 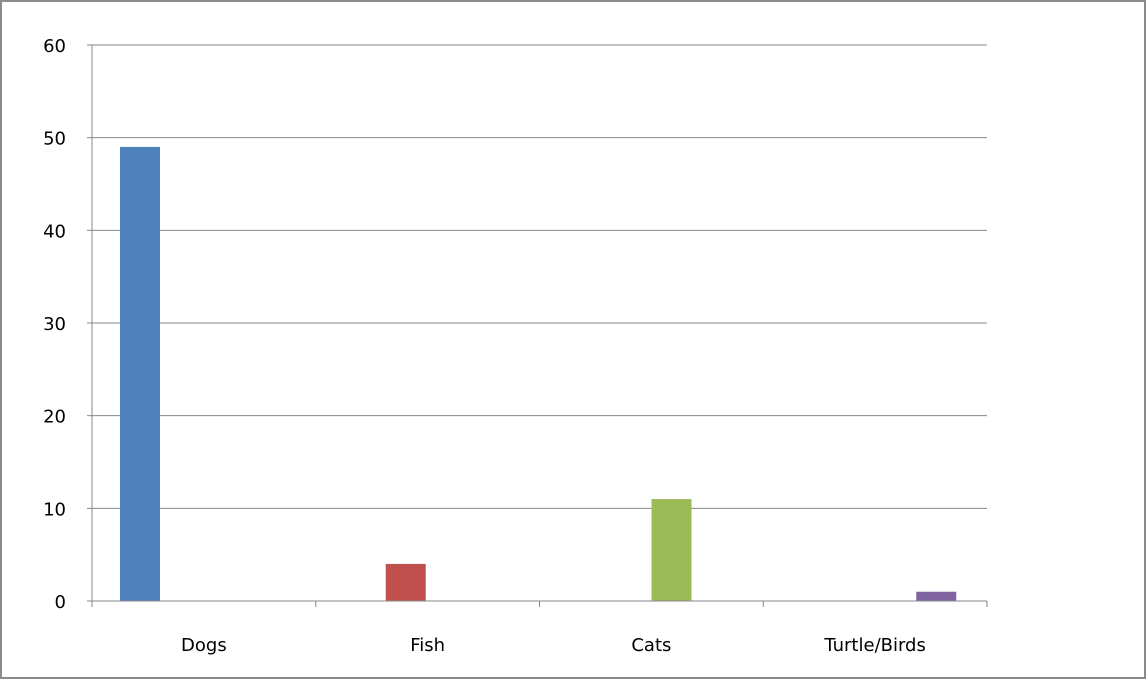 What do you see at coordinates (651, 645) in the screenshot?
I see `x-tick-label-cats: Cats` at bounding box center [651, 645].